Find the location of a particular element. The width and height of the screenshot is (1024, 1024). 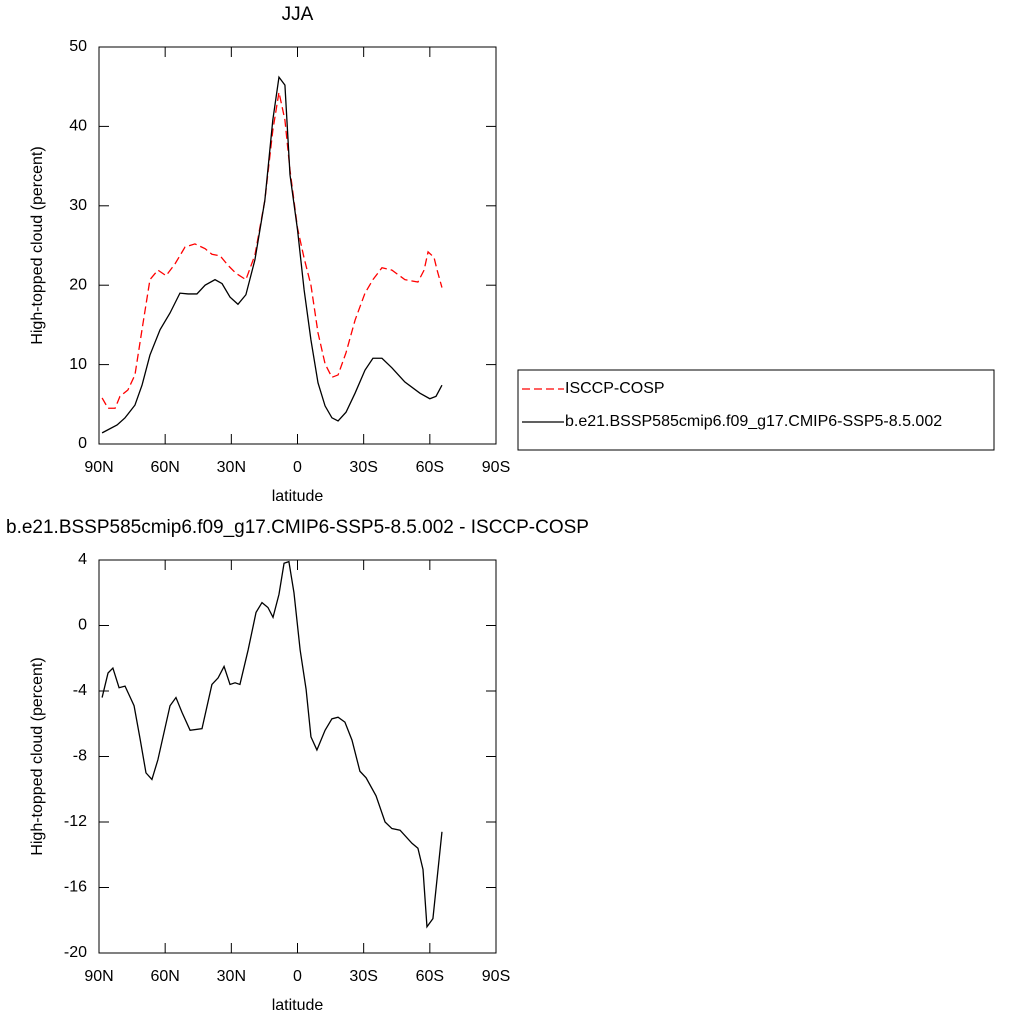

y-tick-label: -20 is located at coordinates (75, 952).